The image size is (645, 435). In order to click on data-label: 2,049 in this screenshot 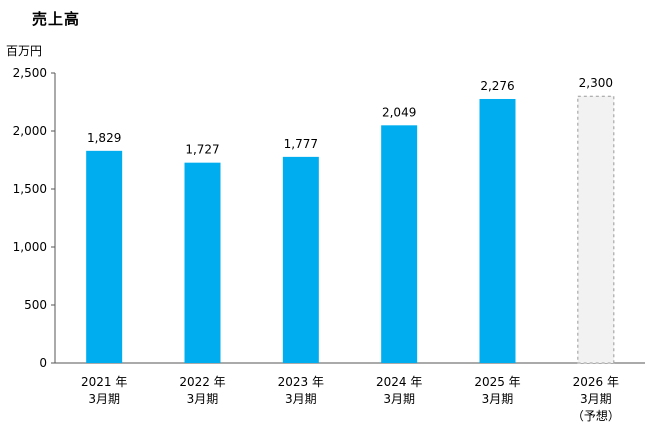, I will do `click(399, 112)`.